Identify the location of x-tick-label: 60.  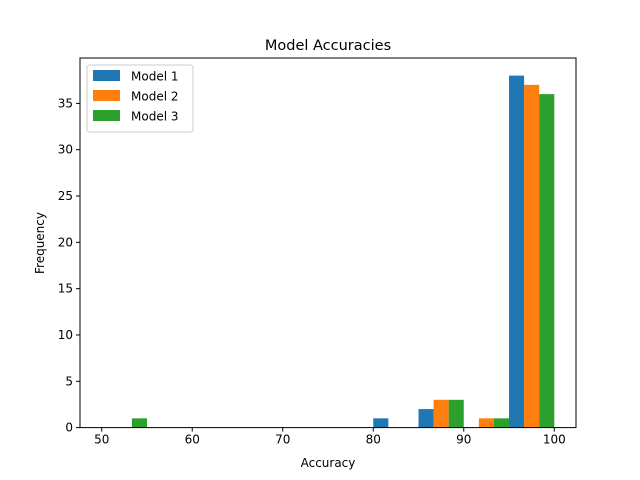
(192, 440).